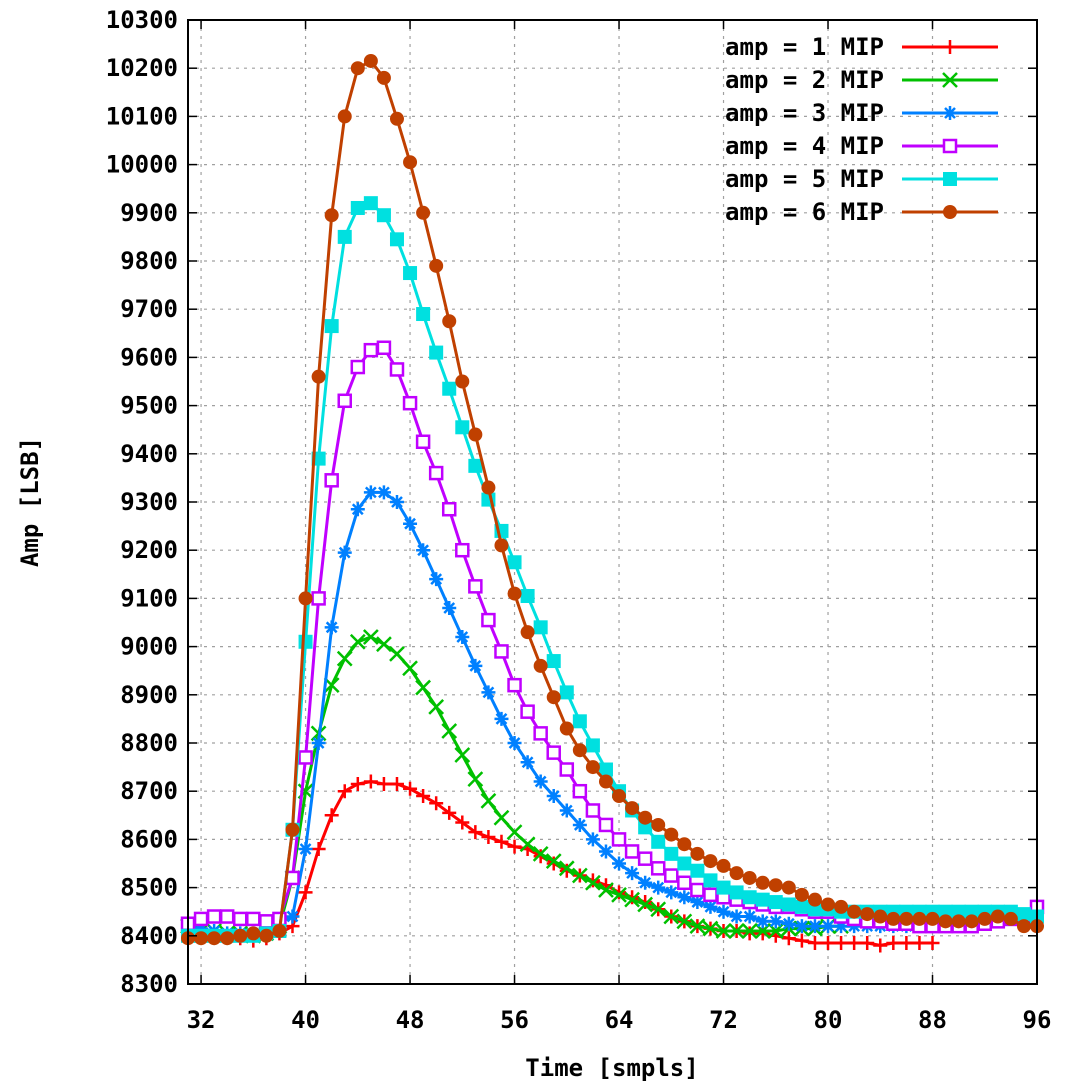 The height and width of the screenshot is (1084, 1066). What do you see at coordinates (149, 502) in the screenshot?
I see `y-tick-label: 9300` at bounding box center [149, 502].